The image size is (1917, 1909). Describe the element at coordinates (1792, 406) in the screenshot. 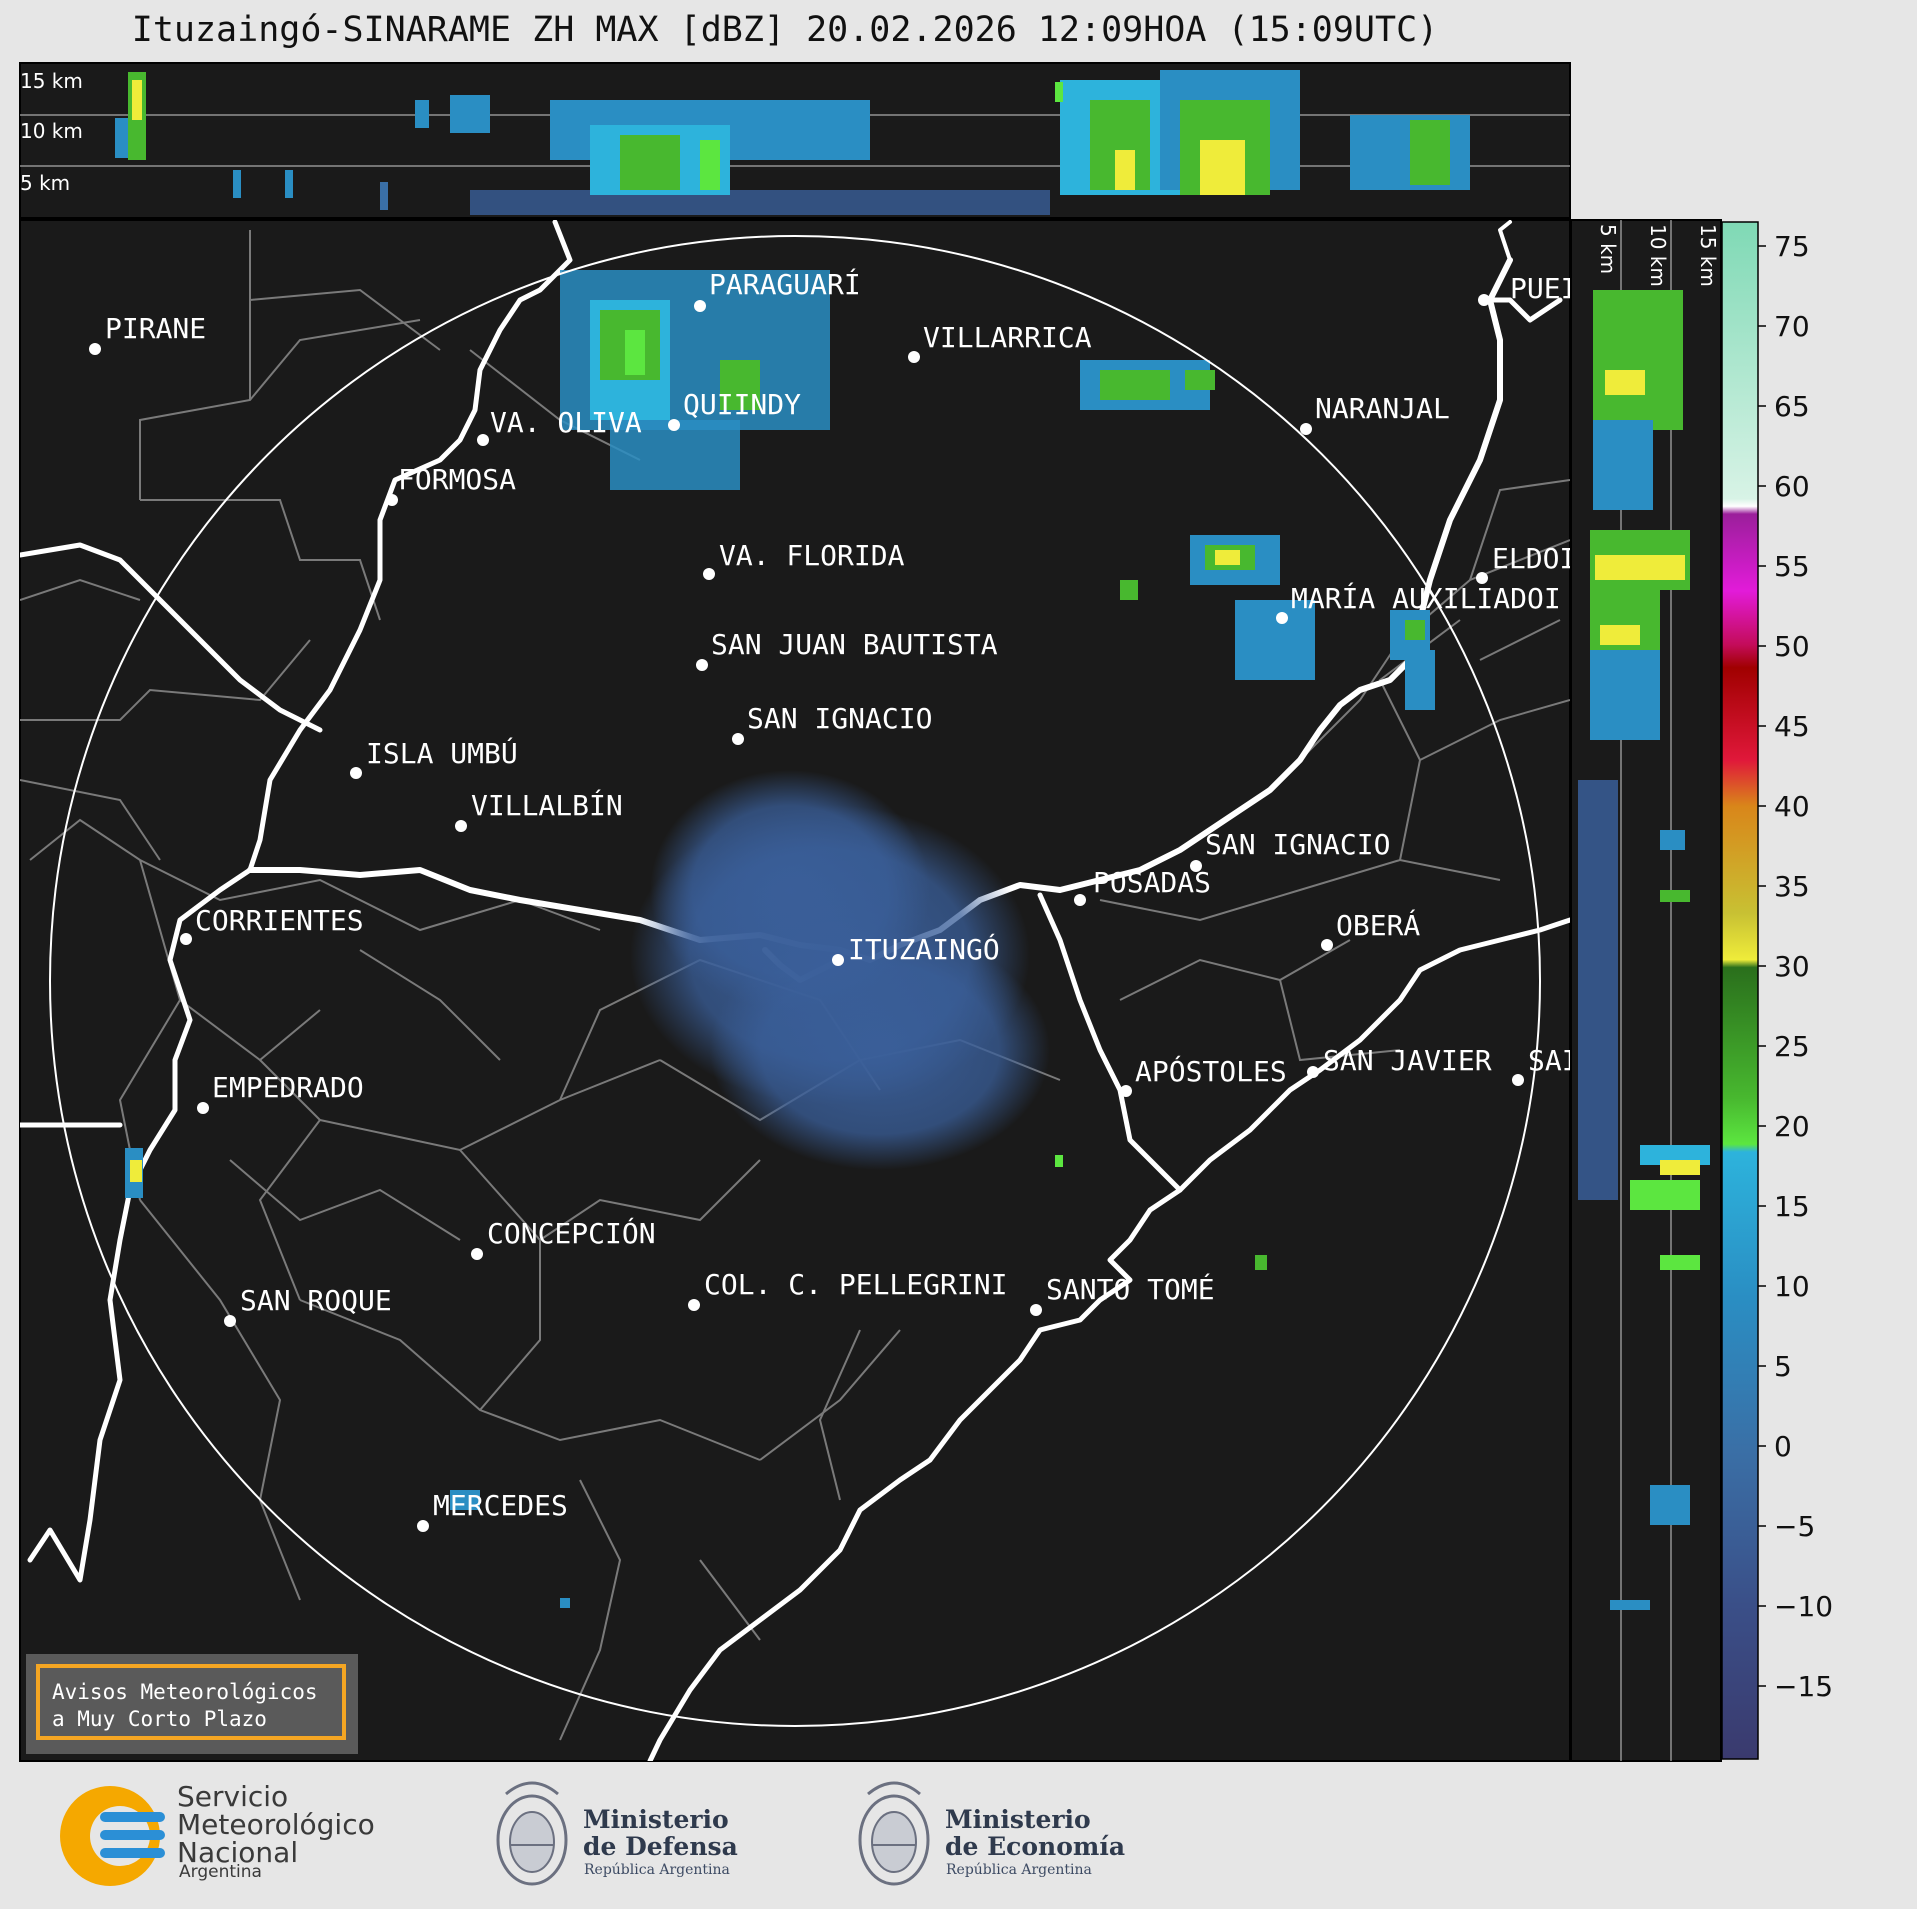

I see `colorbar-tick: 65` at that location.